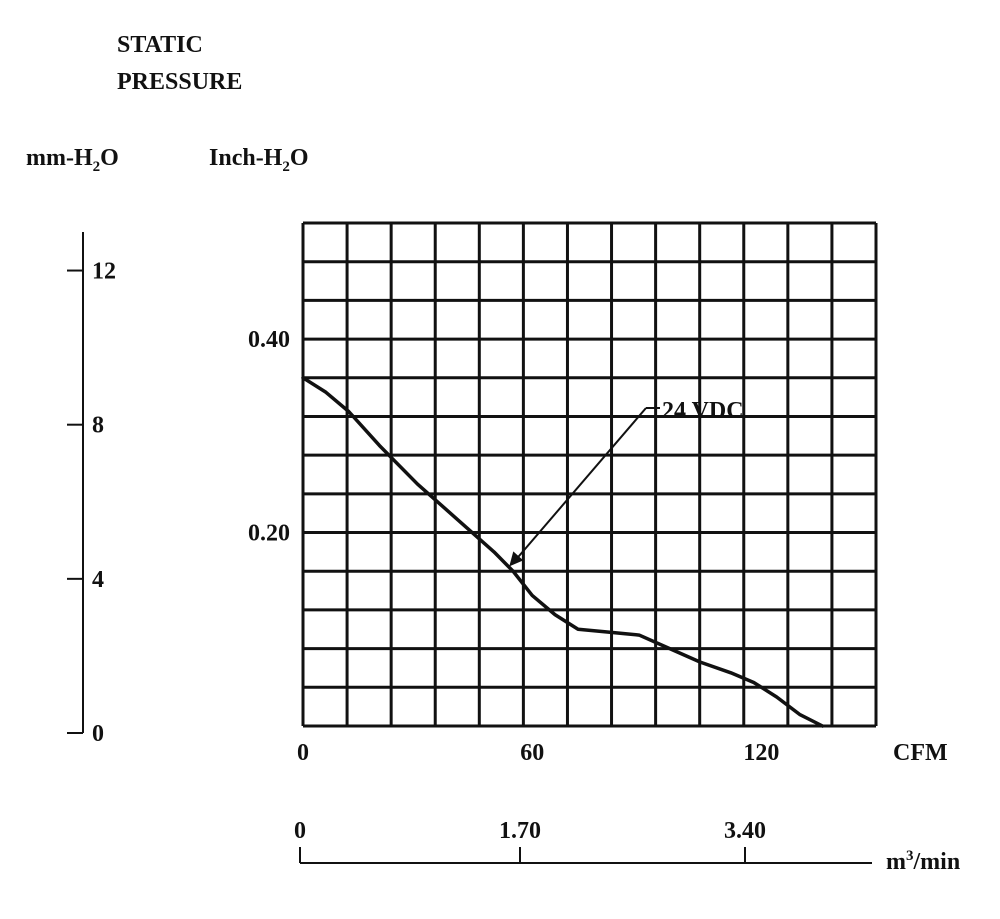 The image size is (1000, 919). I want to click on annotation-label: 24 VDC, so click(703, 411).